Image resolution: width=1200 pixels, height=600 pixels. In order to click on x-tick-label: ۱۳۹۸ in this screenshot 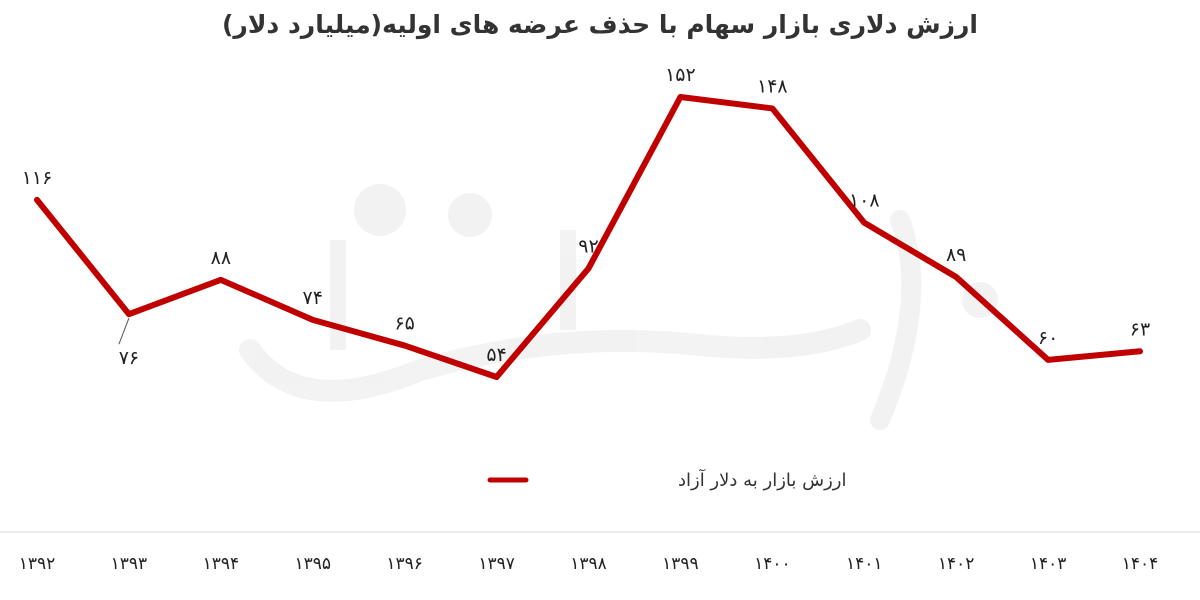, I will do `click(588, 564)`.